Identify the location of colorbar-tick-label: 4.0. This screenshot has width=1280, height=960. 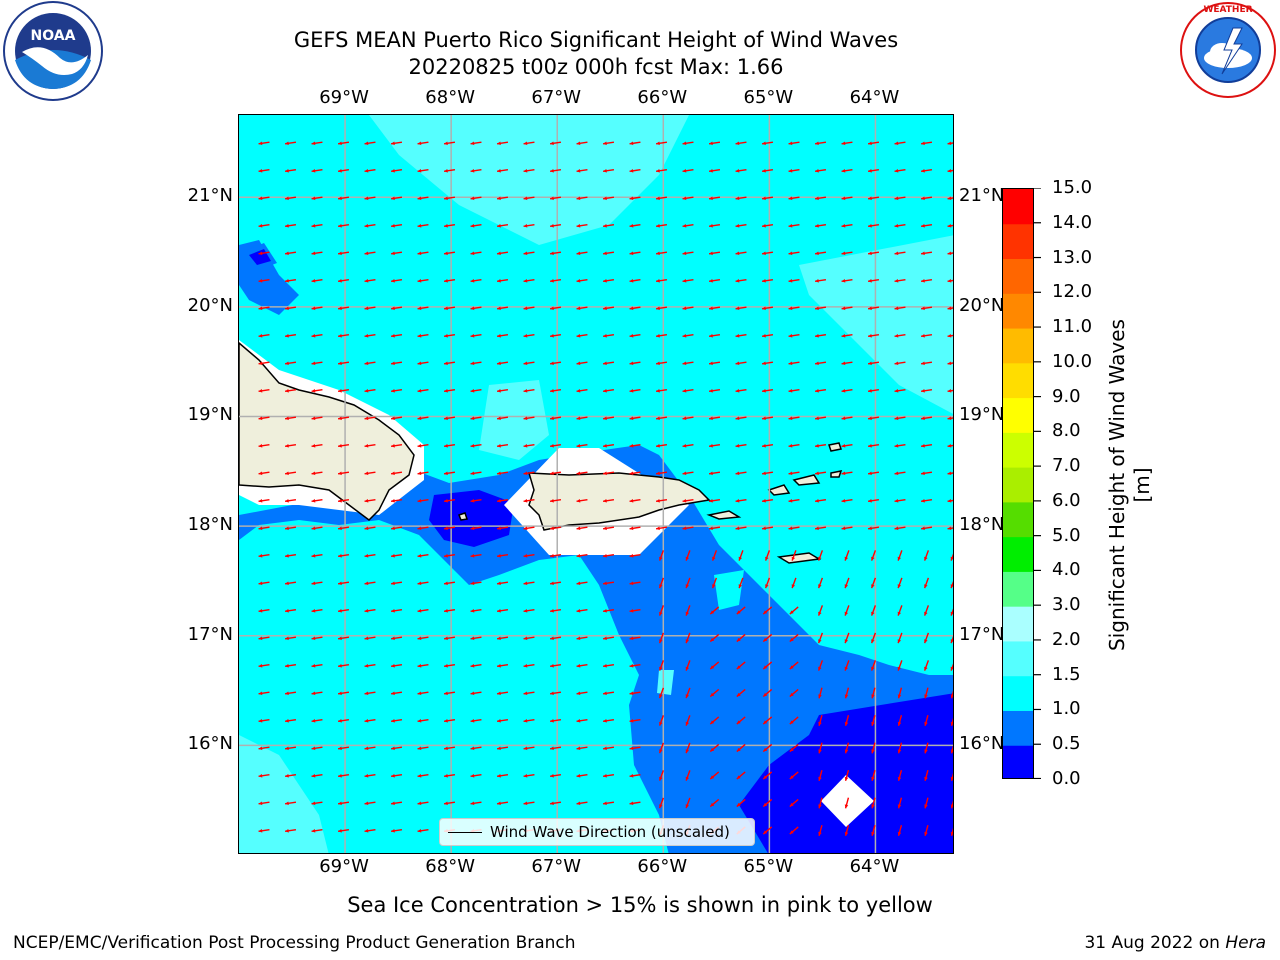
(1066, 570).